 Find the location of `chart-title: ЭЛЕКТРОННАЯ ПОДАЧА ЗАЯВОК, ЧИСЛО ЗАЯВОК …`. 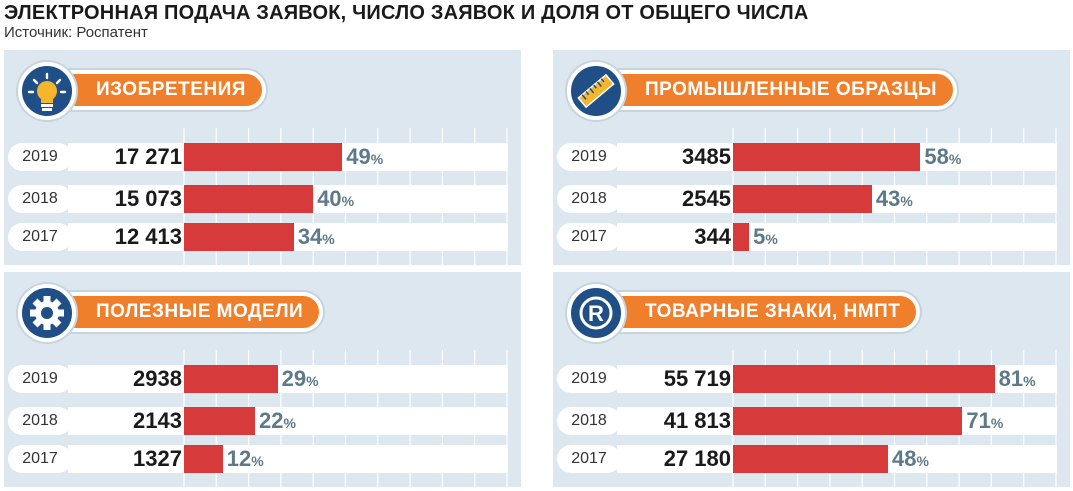

chart-title: ЭЛЕКТРОННАЯ ПОДАЧА ЗАЯВОК, ЧИСЛО ЗАЯВОК … is located at coordinates (406, 13).